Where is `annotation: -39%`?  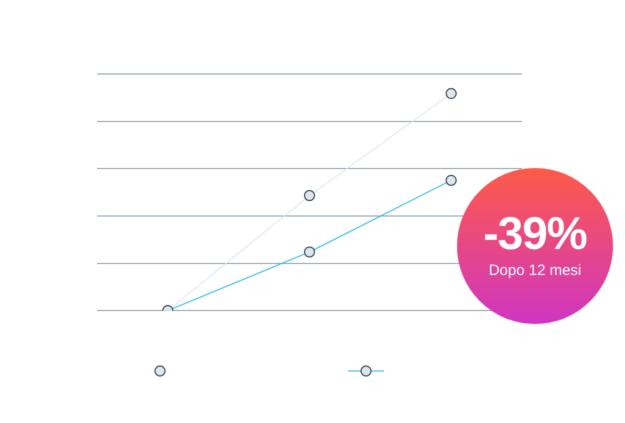
annotation: -39% is located at coordinates (535, 233).